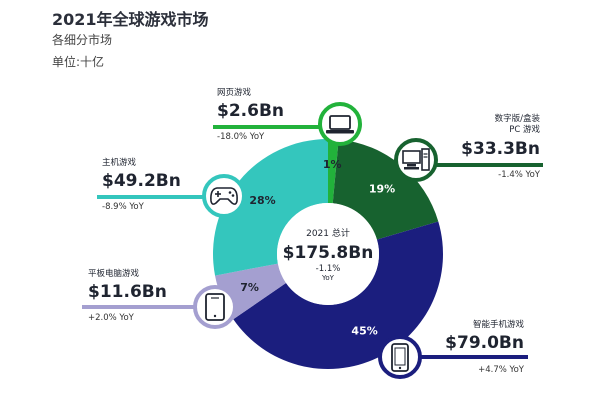 This screenshot has width=600, height=407. I want to click on center-total-label: 2021 总计, so click(328, 233).